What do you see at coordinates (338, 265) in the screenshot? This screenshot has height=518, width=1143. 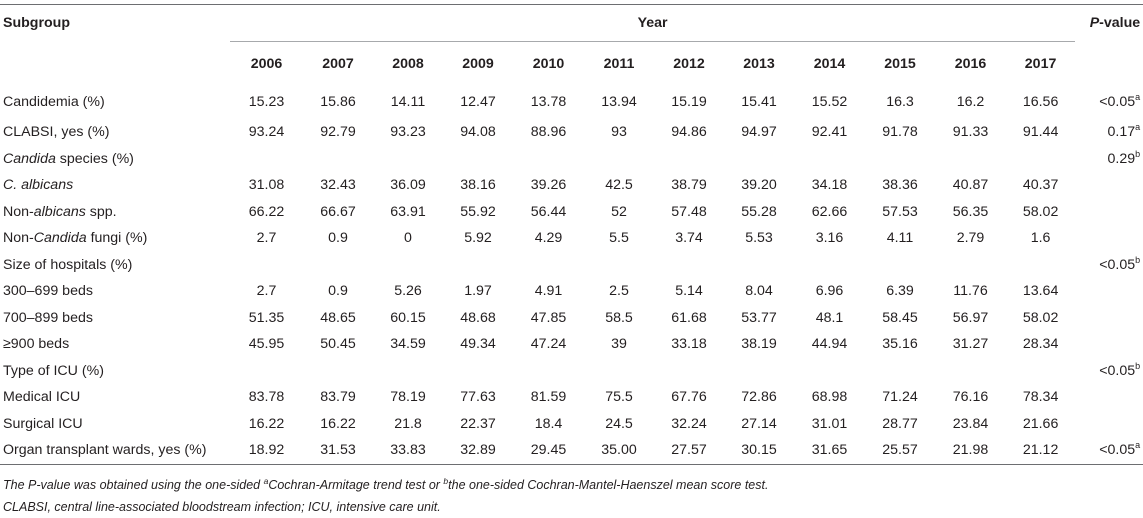 I see `cell-2007` at bounding box center [338, 265].